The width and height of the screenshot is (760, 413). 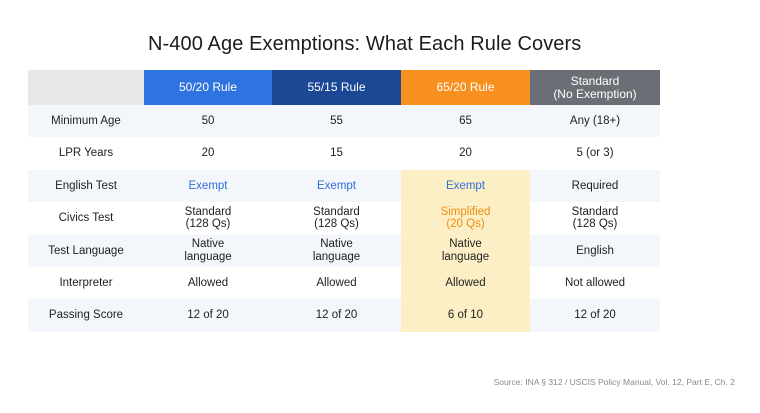 I want to click on table-cell-highlighted: Allowed, so click(x=465, y=283).